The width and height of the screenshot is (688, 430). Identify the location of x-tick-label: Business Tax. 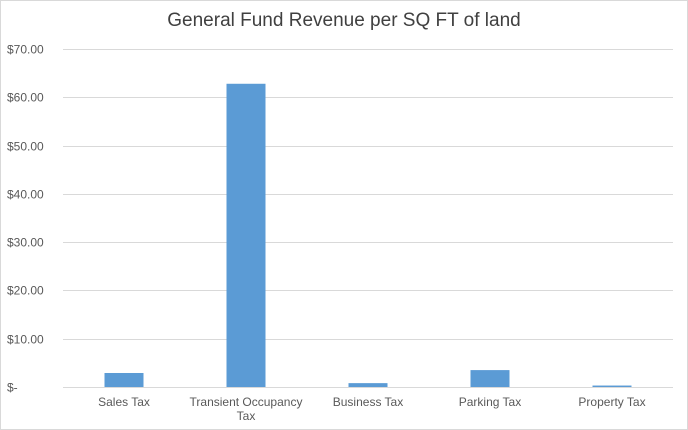
(368, 402).